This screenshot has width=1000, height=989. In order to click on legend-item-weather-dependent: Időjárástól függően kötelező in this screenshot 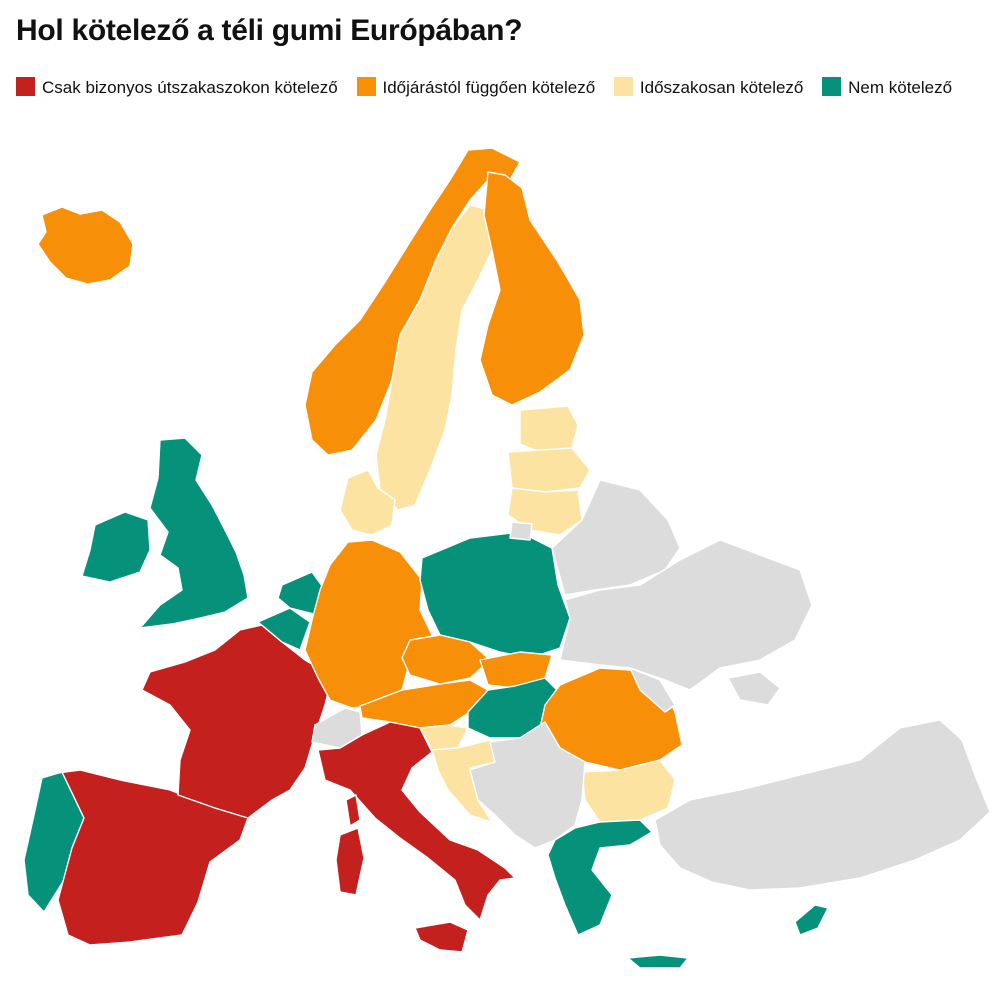, I will do `click(476, 87)`.